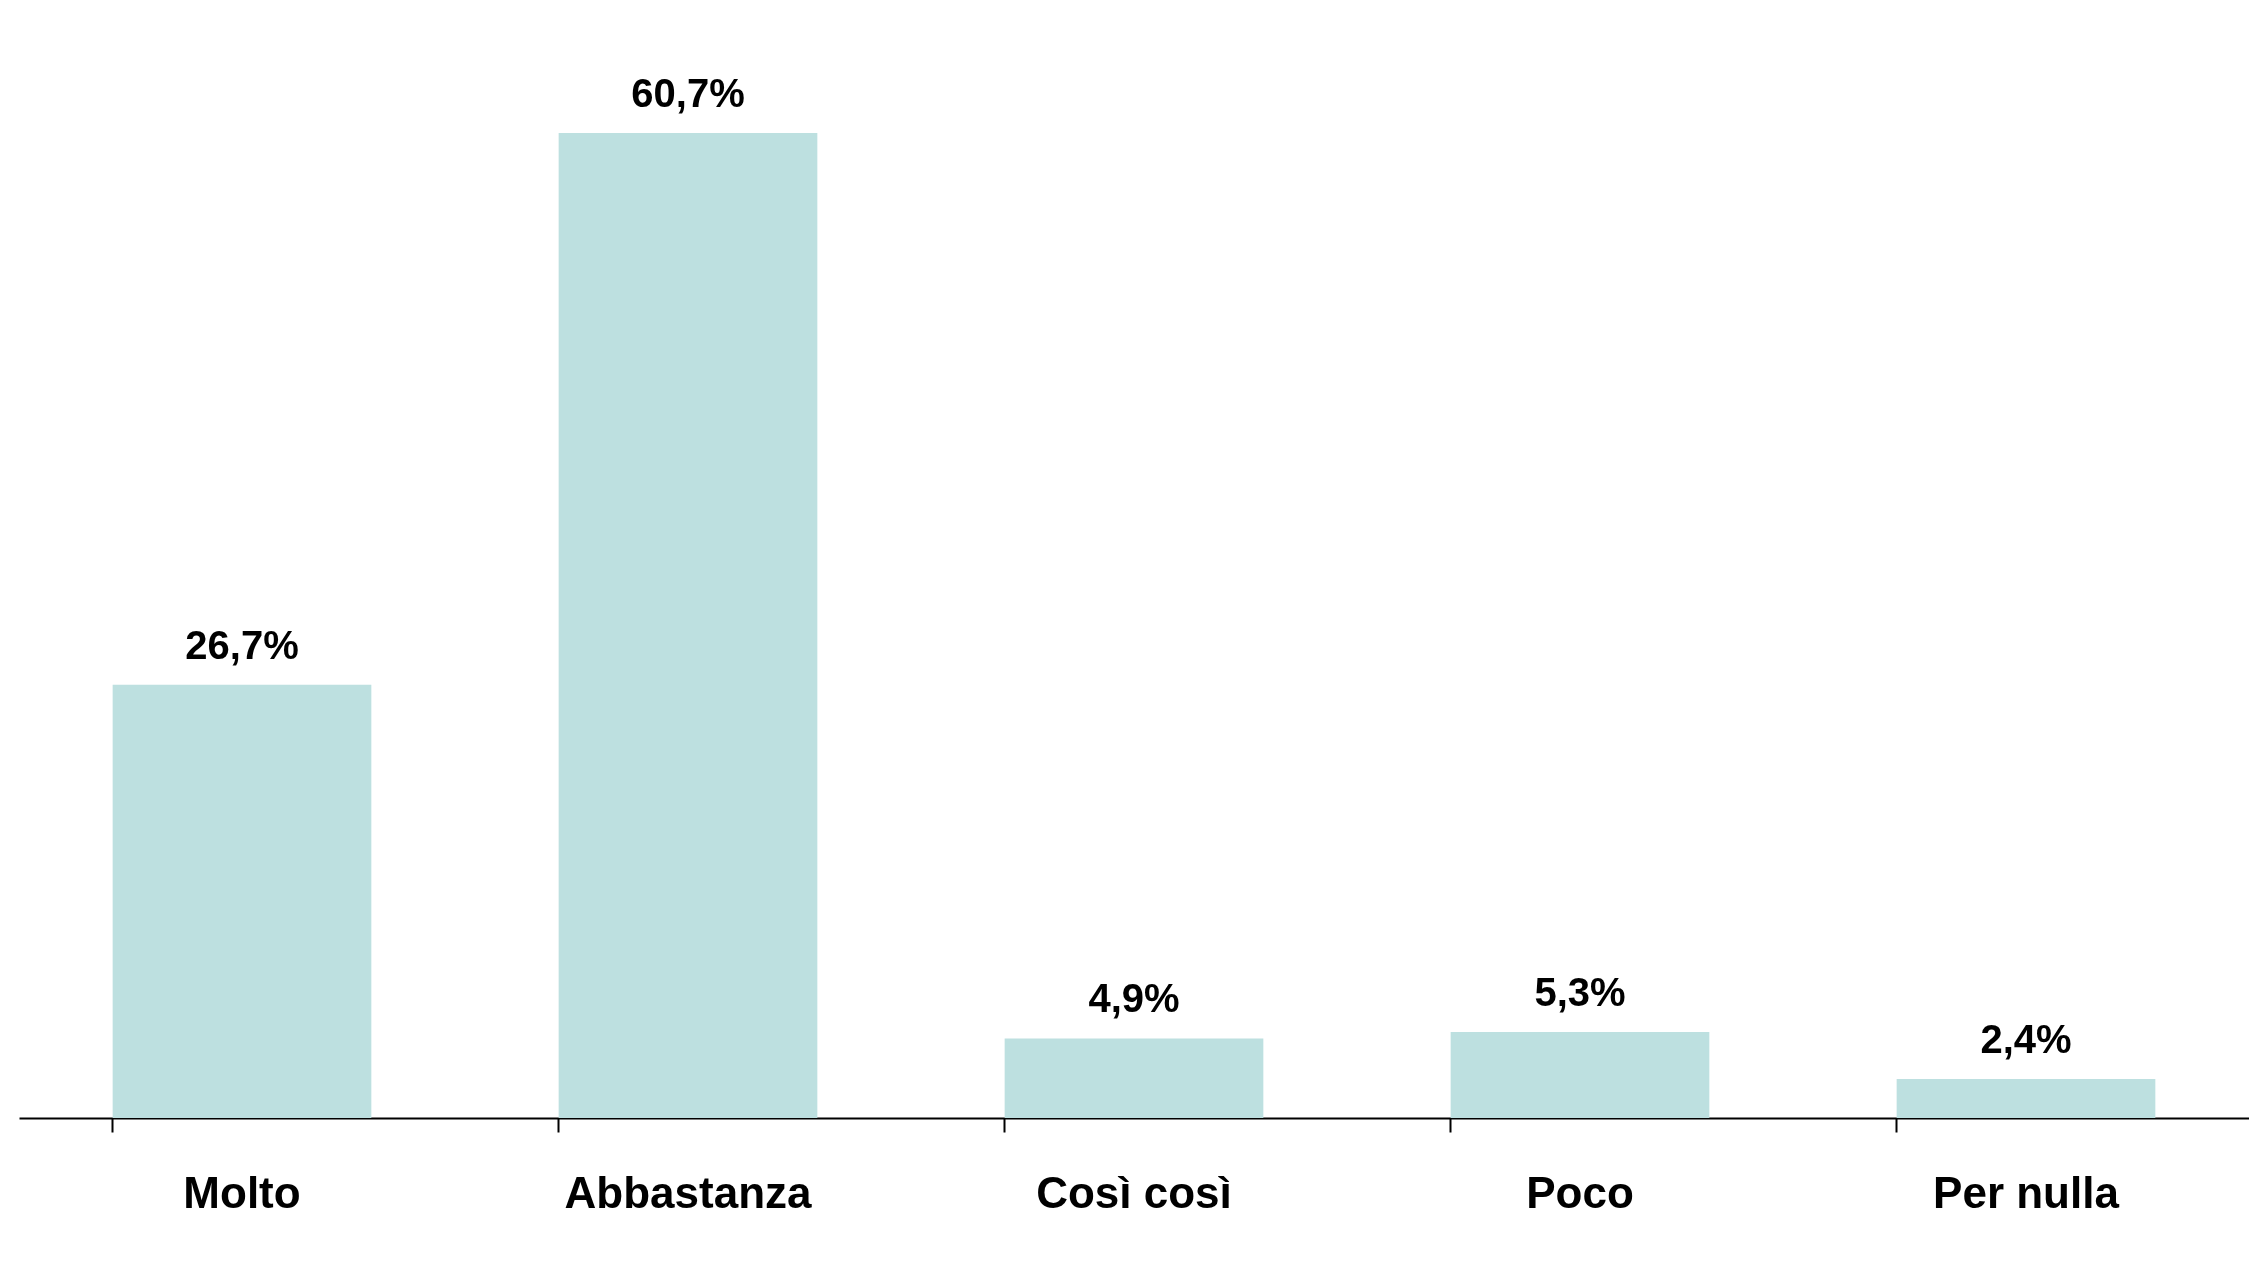 The height and width of the screenshot is (1272, 2249). I want to click on x-tick-label: Abbastanza, so click(688, 1192).